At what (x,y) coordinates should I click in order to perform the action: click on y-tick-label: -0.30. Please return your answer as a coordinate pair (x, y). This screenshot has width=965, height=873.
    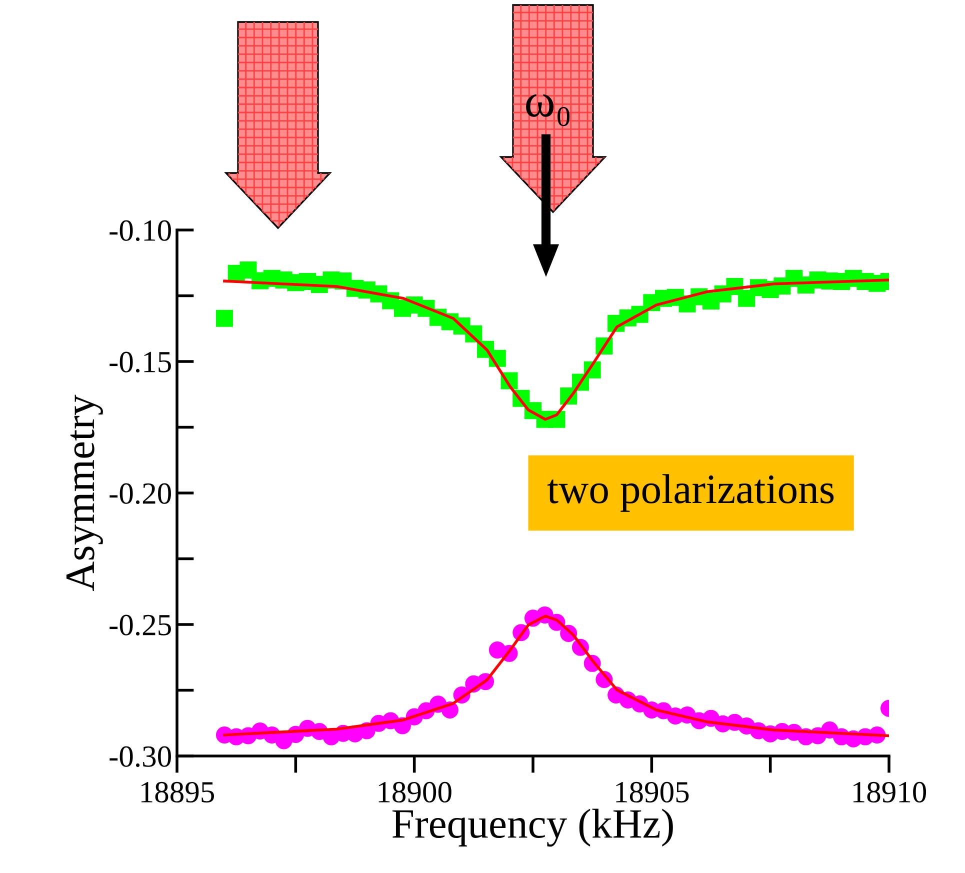
    Looking at the image, I should click on (140, 757).